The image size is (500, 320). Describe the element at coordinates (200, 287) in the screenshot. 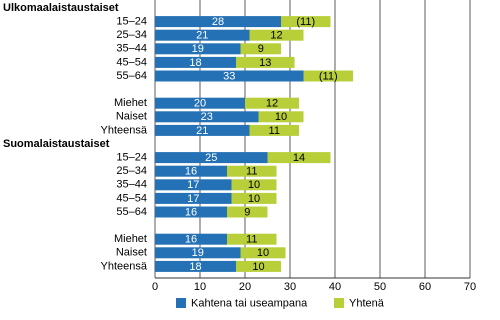

I see `x-tick-label: 10` at that location.